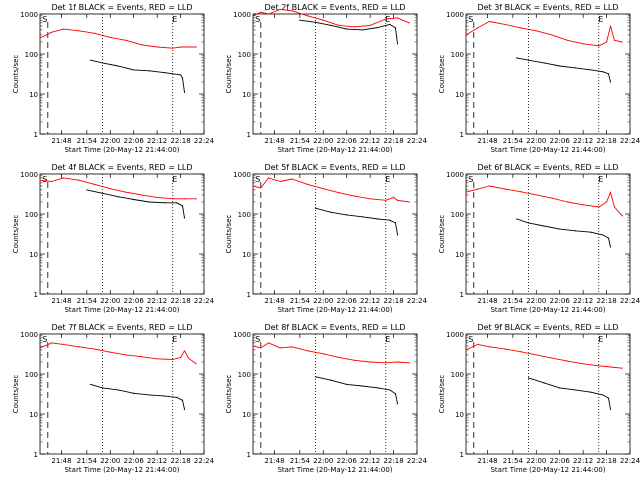 The width and height of the screenshot is (640, 480). What do you see at coordinates (274, 141) in the screenshot?
I see `x-tick-label: 21:48` at bounding box center [274, 141].